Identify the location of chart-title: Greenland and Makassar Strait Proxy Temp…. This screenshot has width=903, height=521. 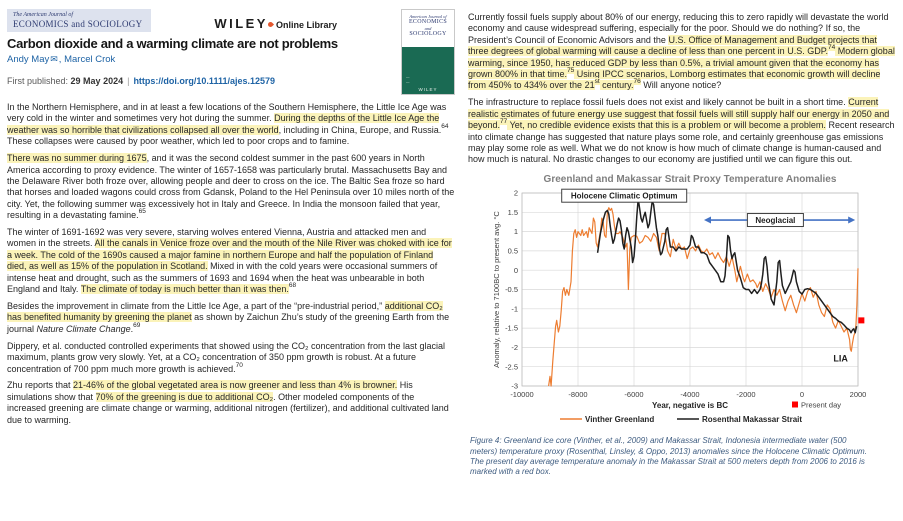
(690, 179).